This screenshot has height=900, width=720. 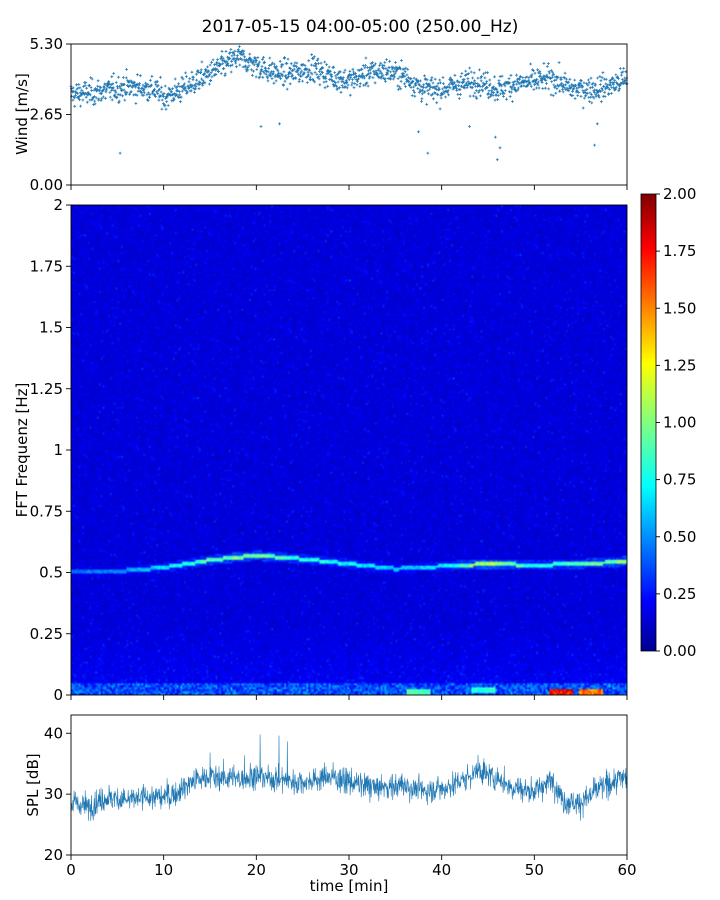 What do you see at coordinates (46, 185) in the screenshot?
I see `y-tick-label: 0.00` at bounding box center [46, 185].